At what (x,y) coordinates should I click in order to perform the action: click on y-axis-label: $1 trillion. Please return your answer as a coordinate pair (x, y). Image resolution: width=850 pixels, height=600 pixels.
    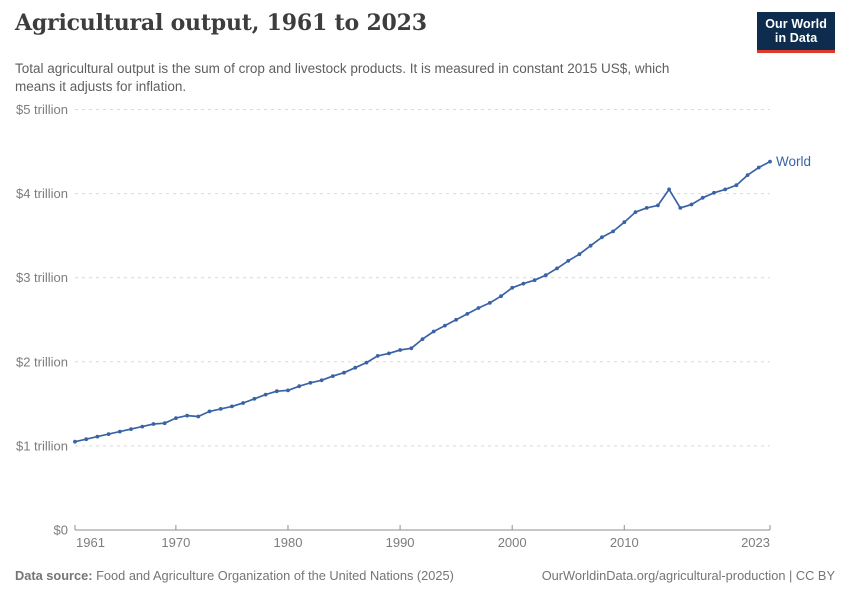
    Looking at the image, I should click on (42, 445).